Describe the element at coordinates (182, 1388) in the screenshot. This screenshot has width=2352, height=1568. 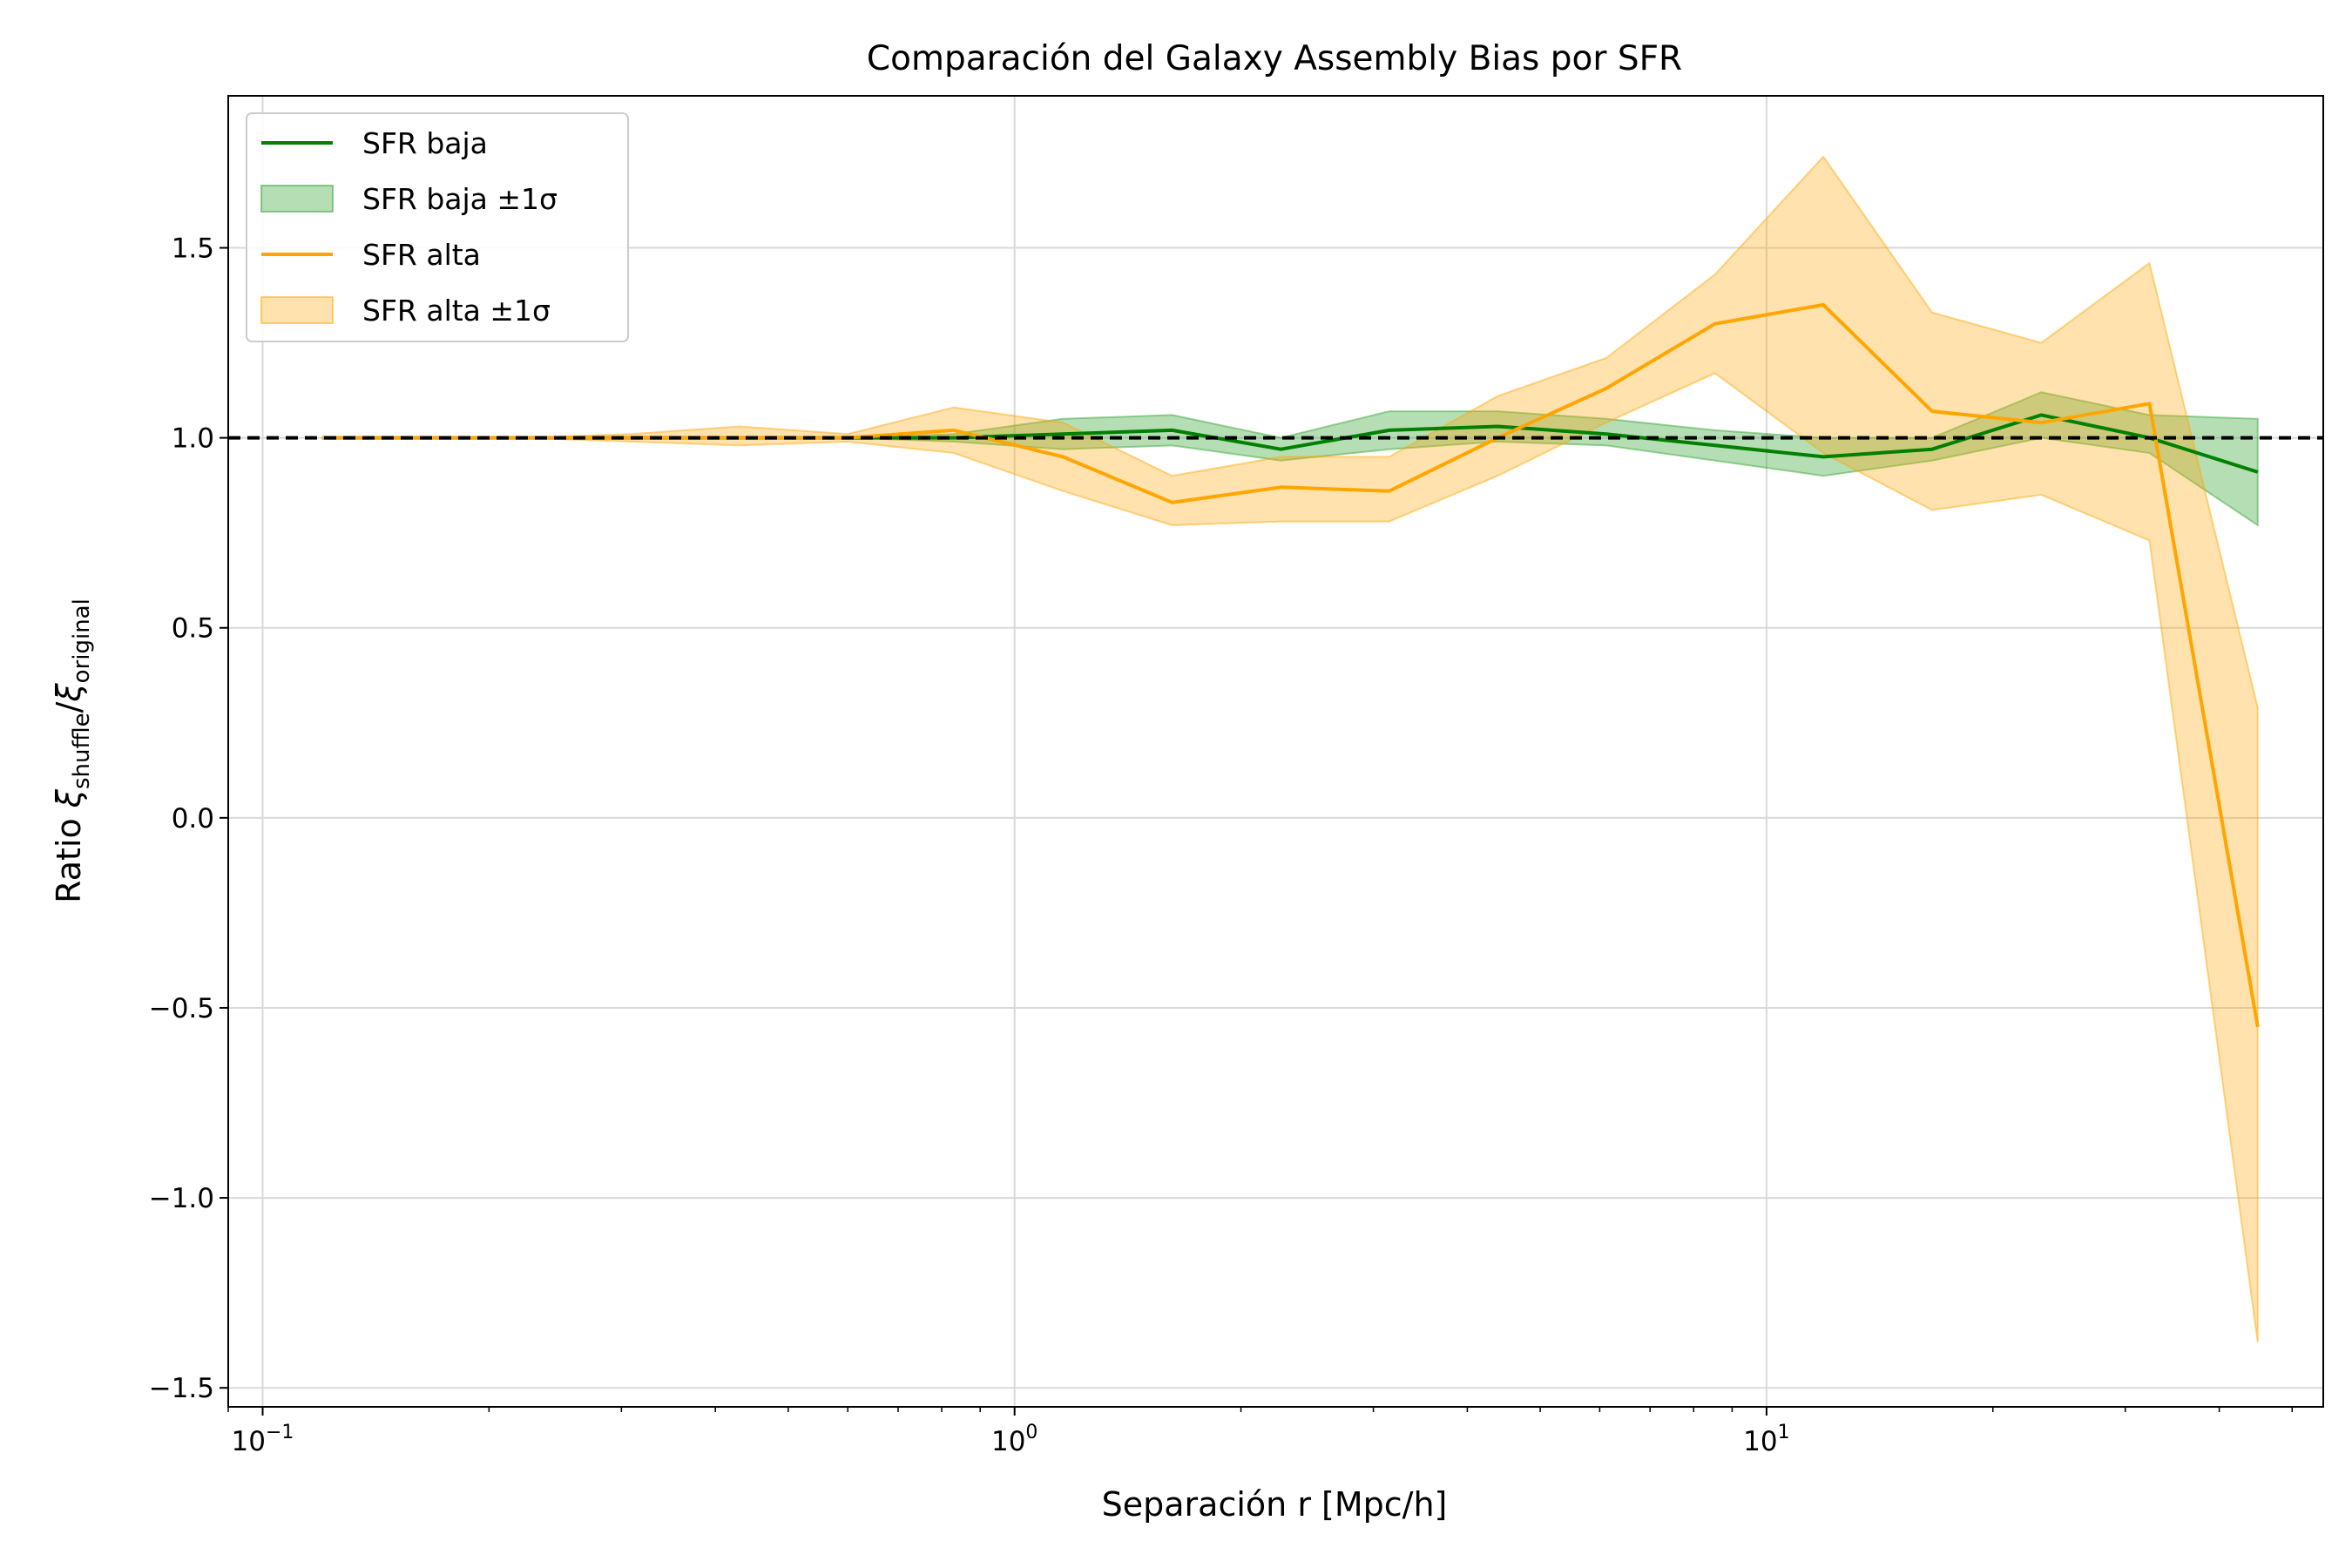
I see `y-tick-label: −1.5` at that location.